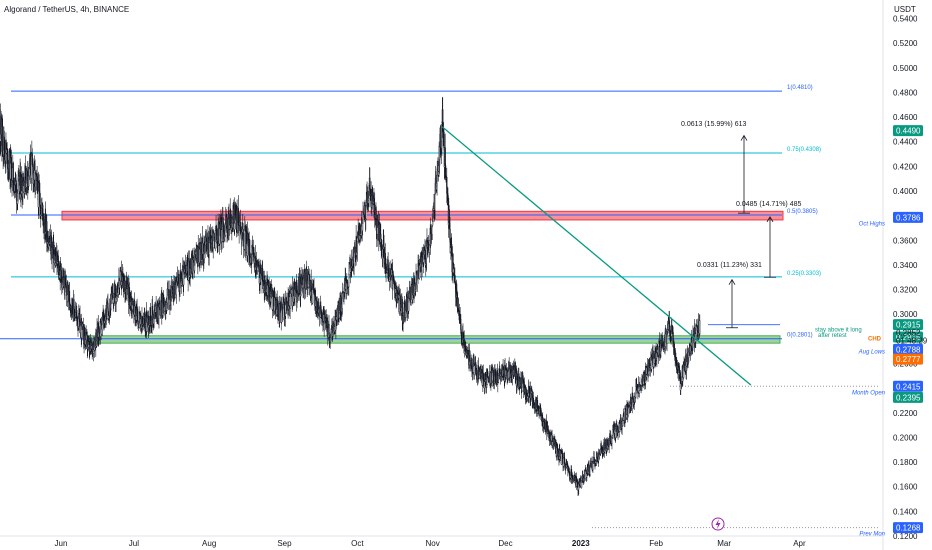 The image size is (932, 550). I want to click on time-tick-label: Jun, so click(61, 543).